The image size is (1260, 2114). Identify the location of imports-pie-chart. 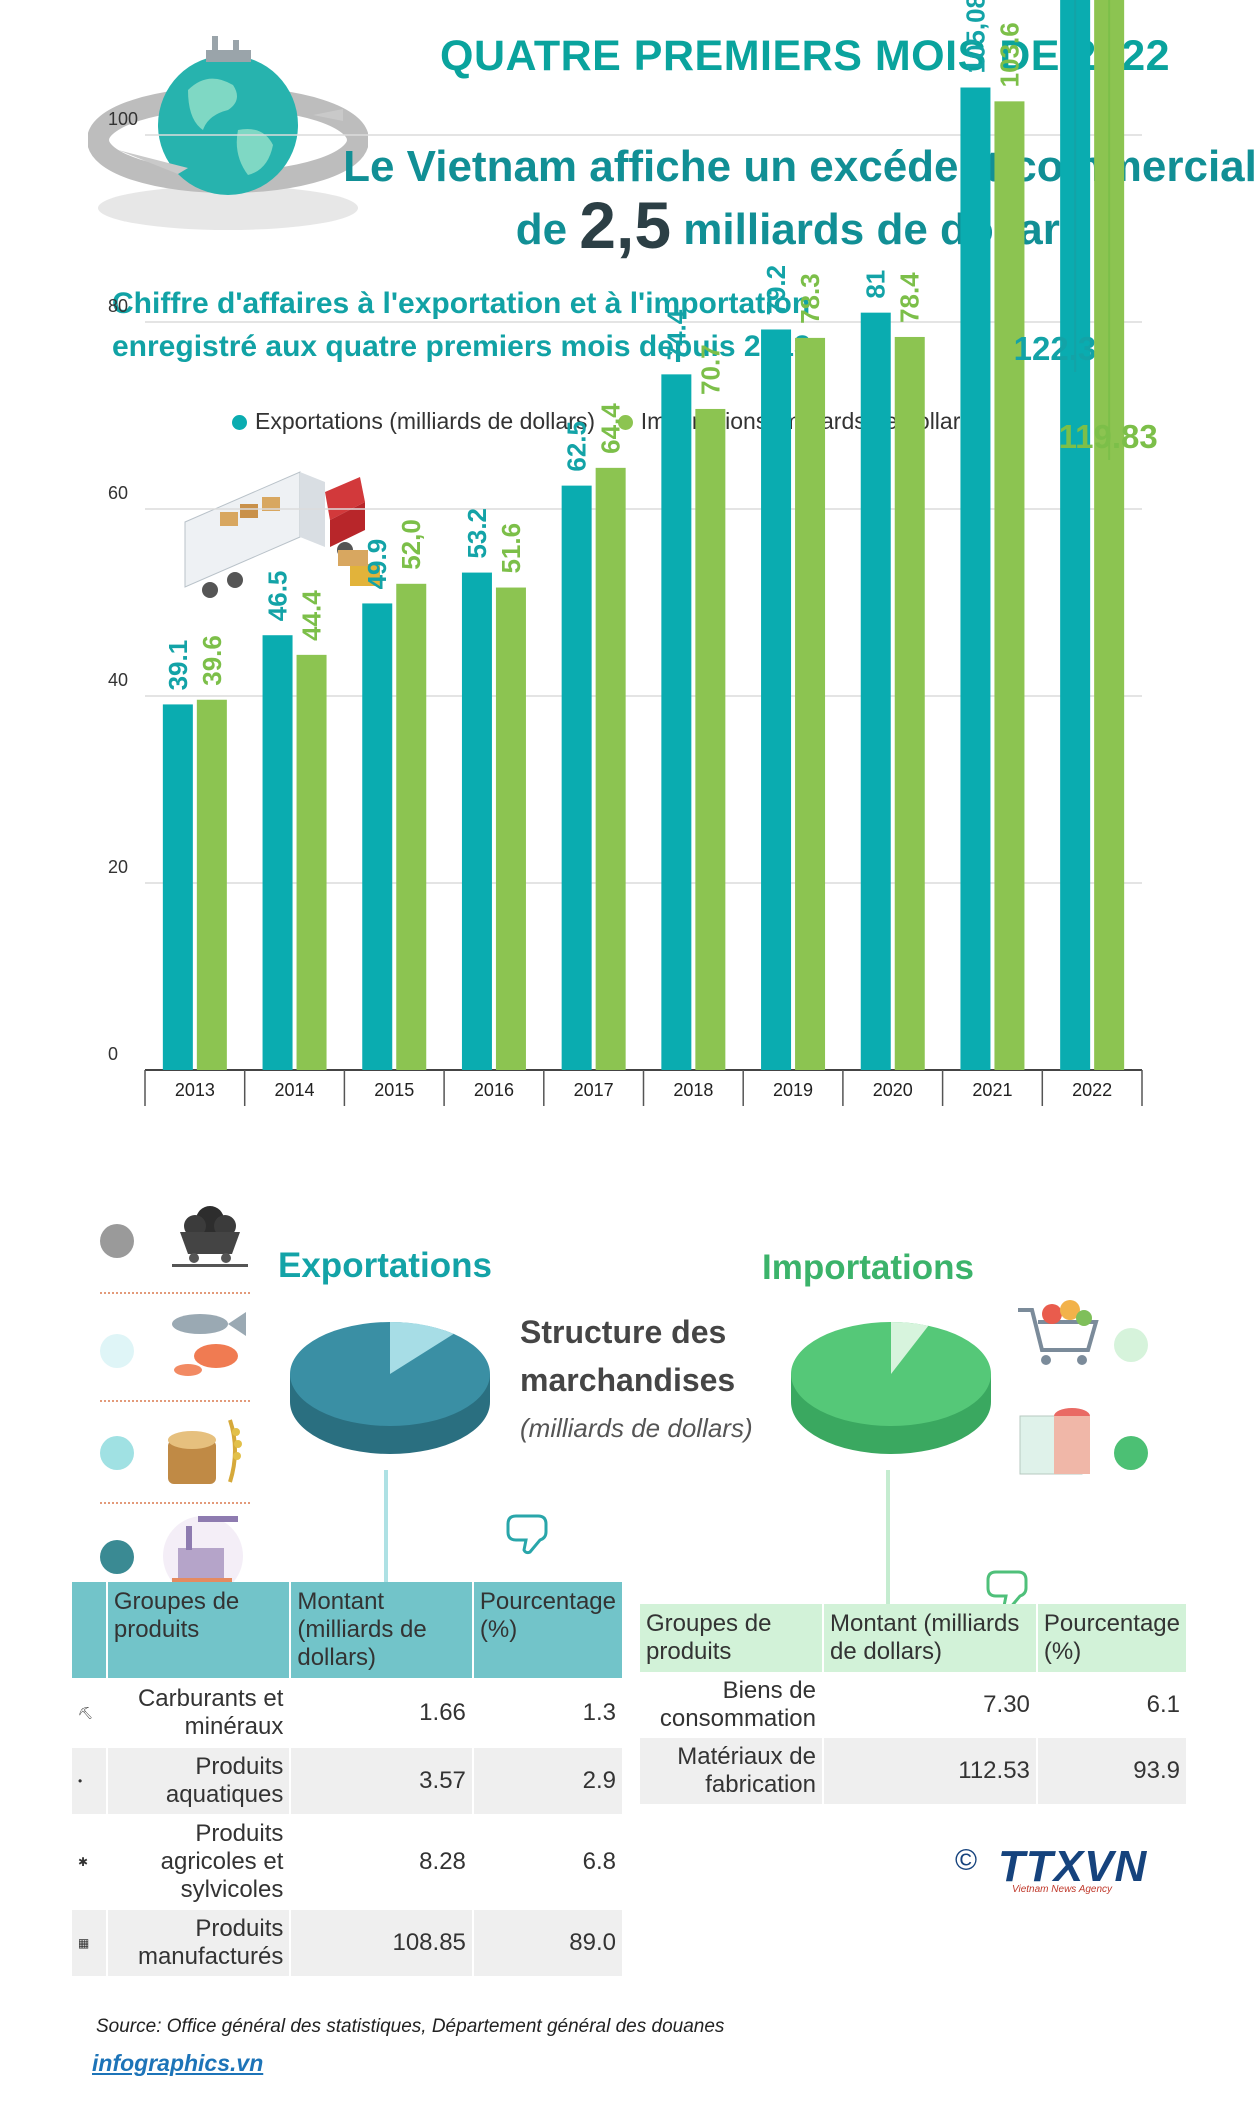
(891, 1388).